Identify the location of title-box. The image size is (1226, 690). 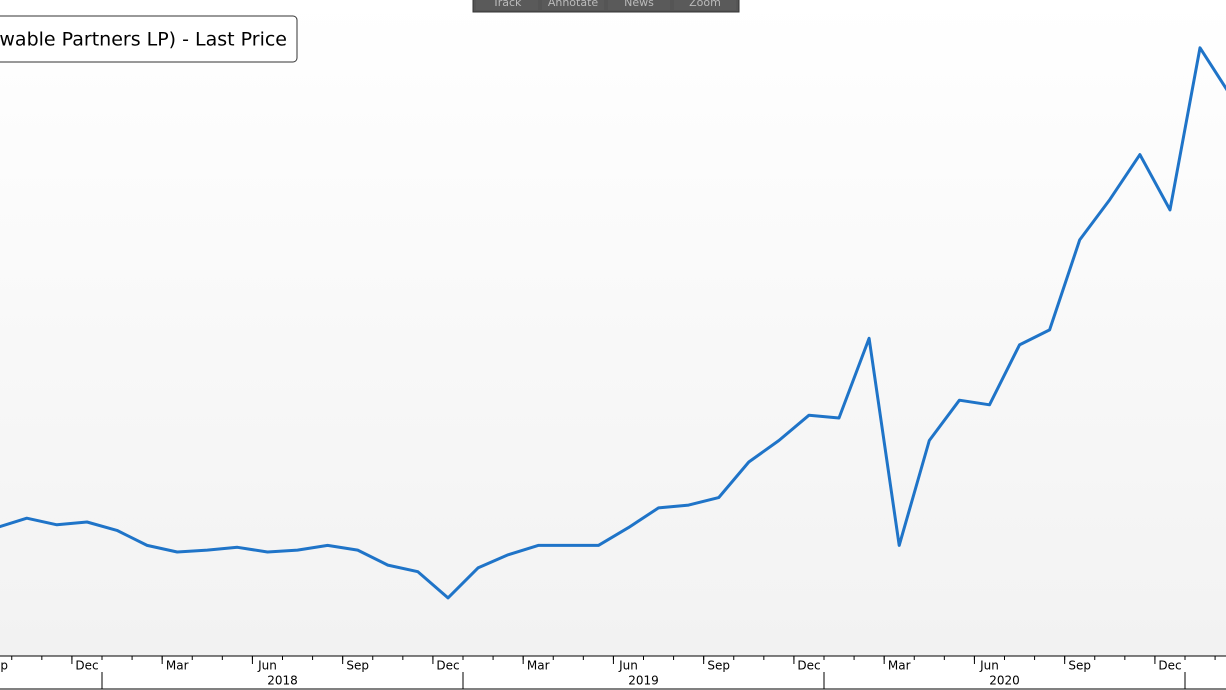
(149, 39).